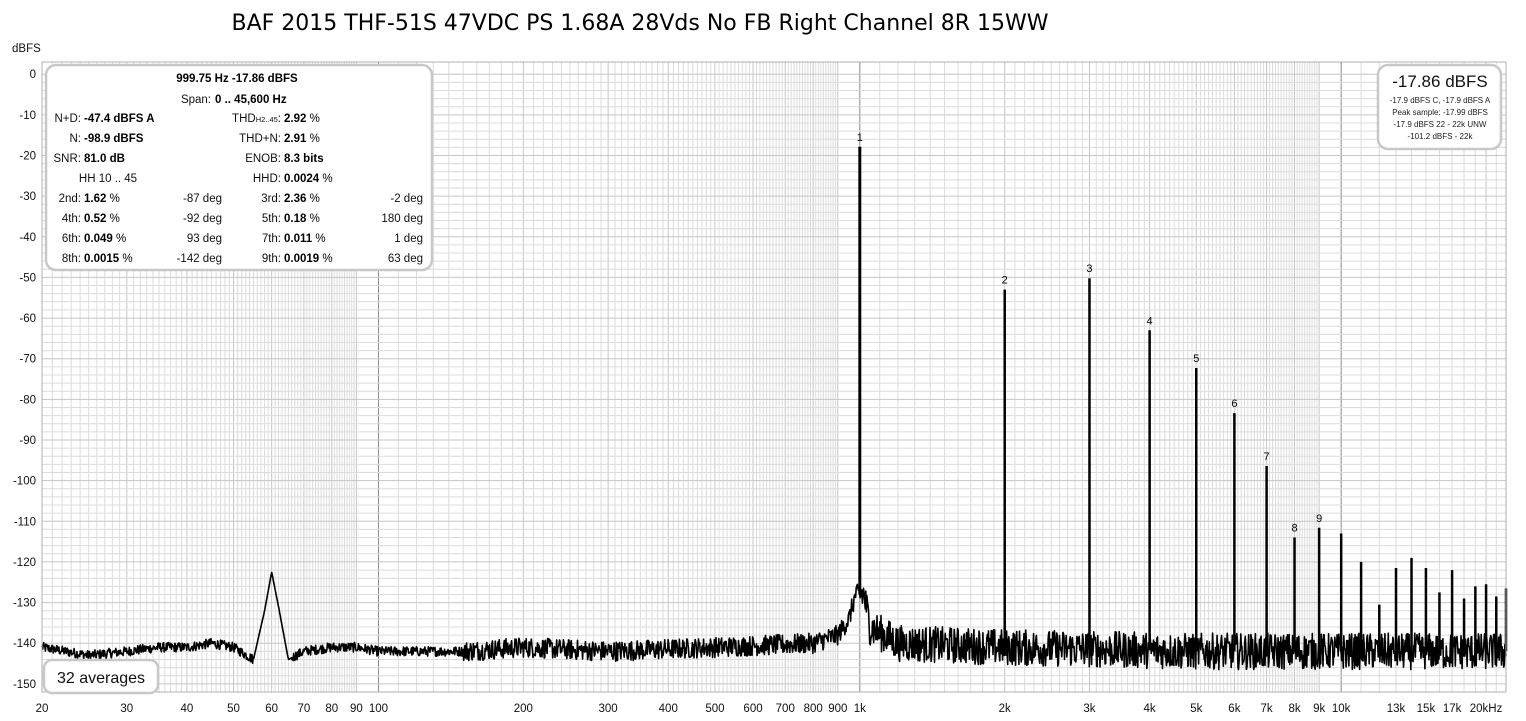 The width and height of the screenshot is (1526, 721). Describe the element at coordinates (752, 709) in the screenshot. I see `x-tick-label: 600` at that location.